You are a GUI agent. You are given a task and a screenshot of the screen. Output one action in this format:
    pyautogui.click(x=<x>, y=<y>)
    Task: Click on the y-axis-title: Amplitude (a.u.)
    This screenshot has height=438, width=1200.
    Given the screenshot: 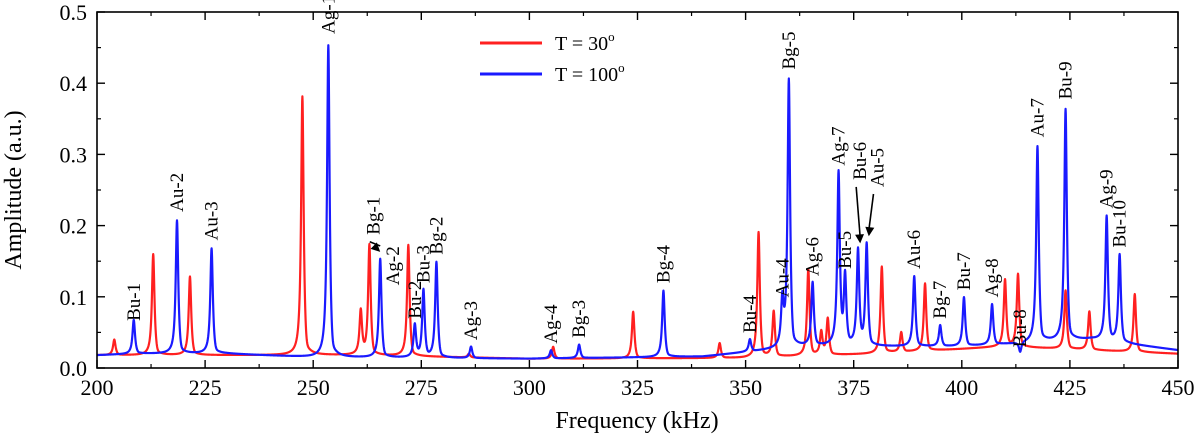 What is the action you would take?
    pyautogui.click(x=14, y=189)
    